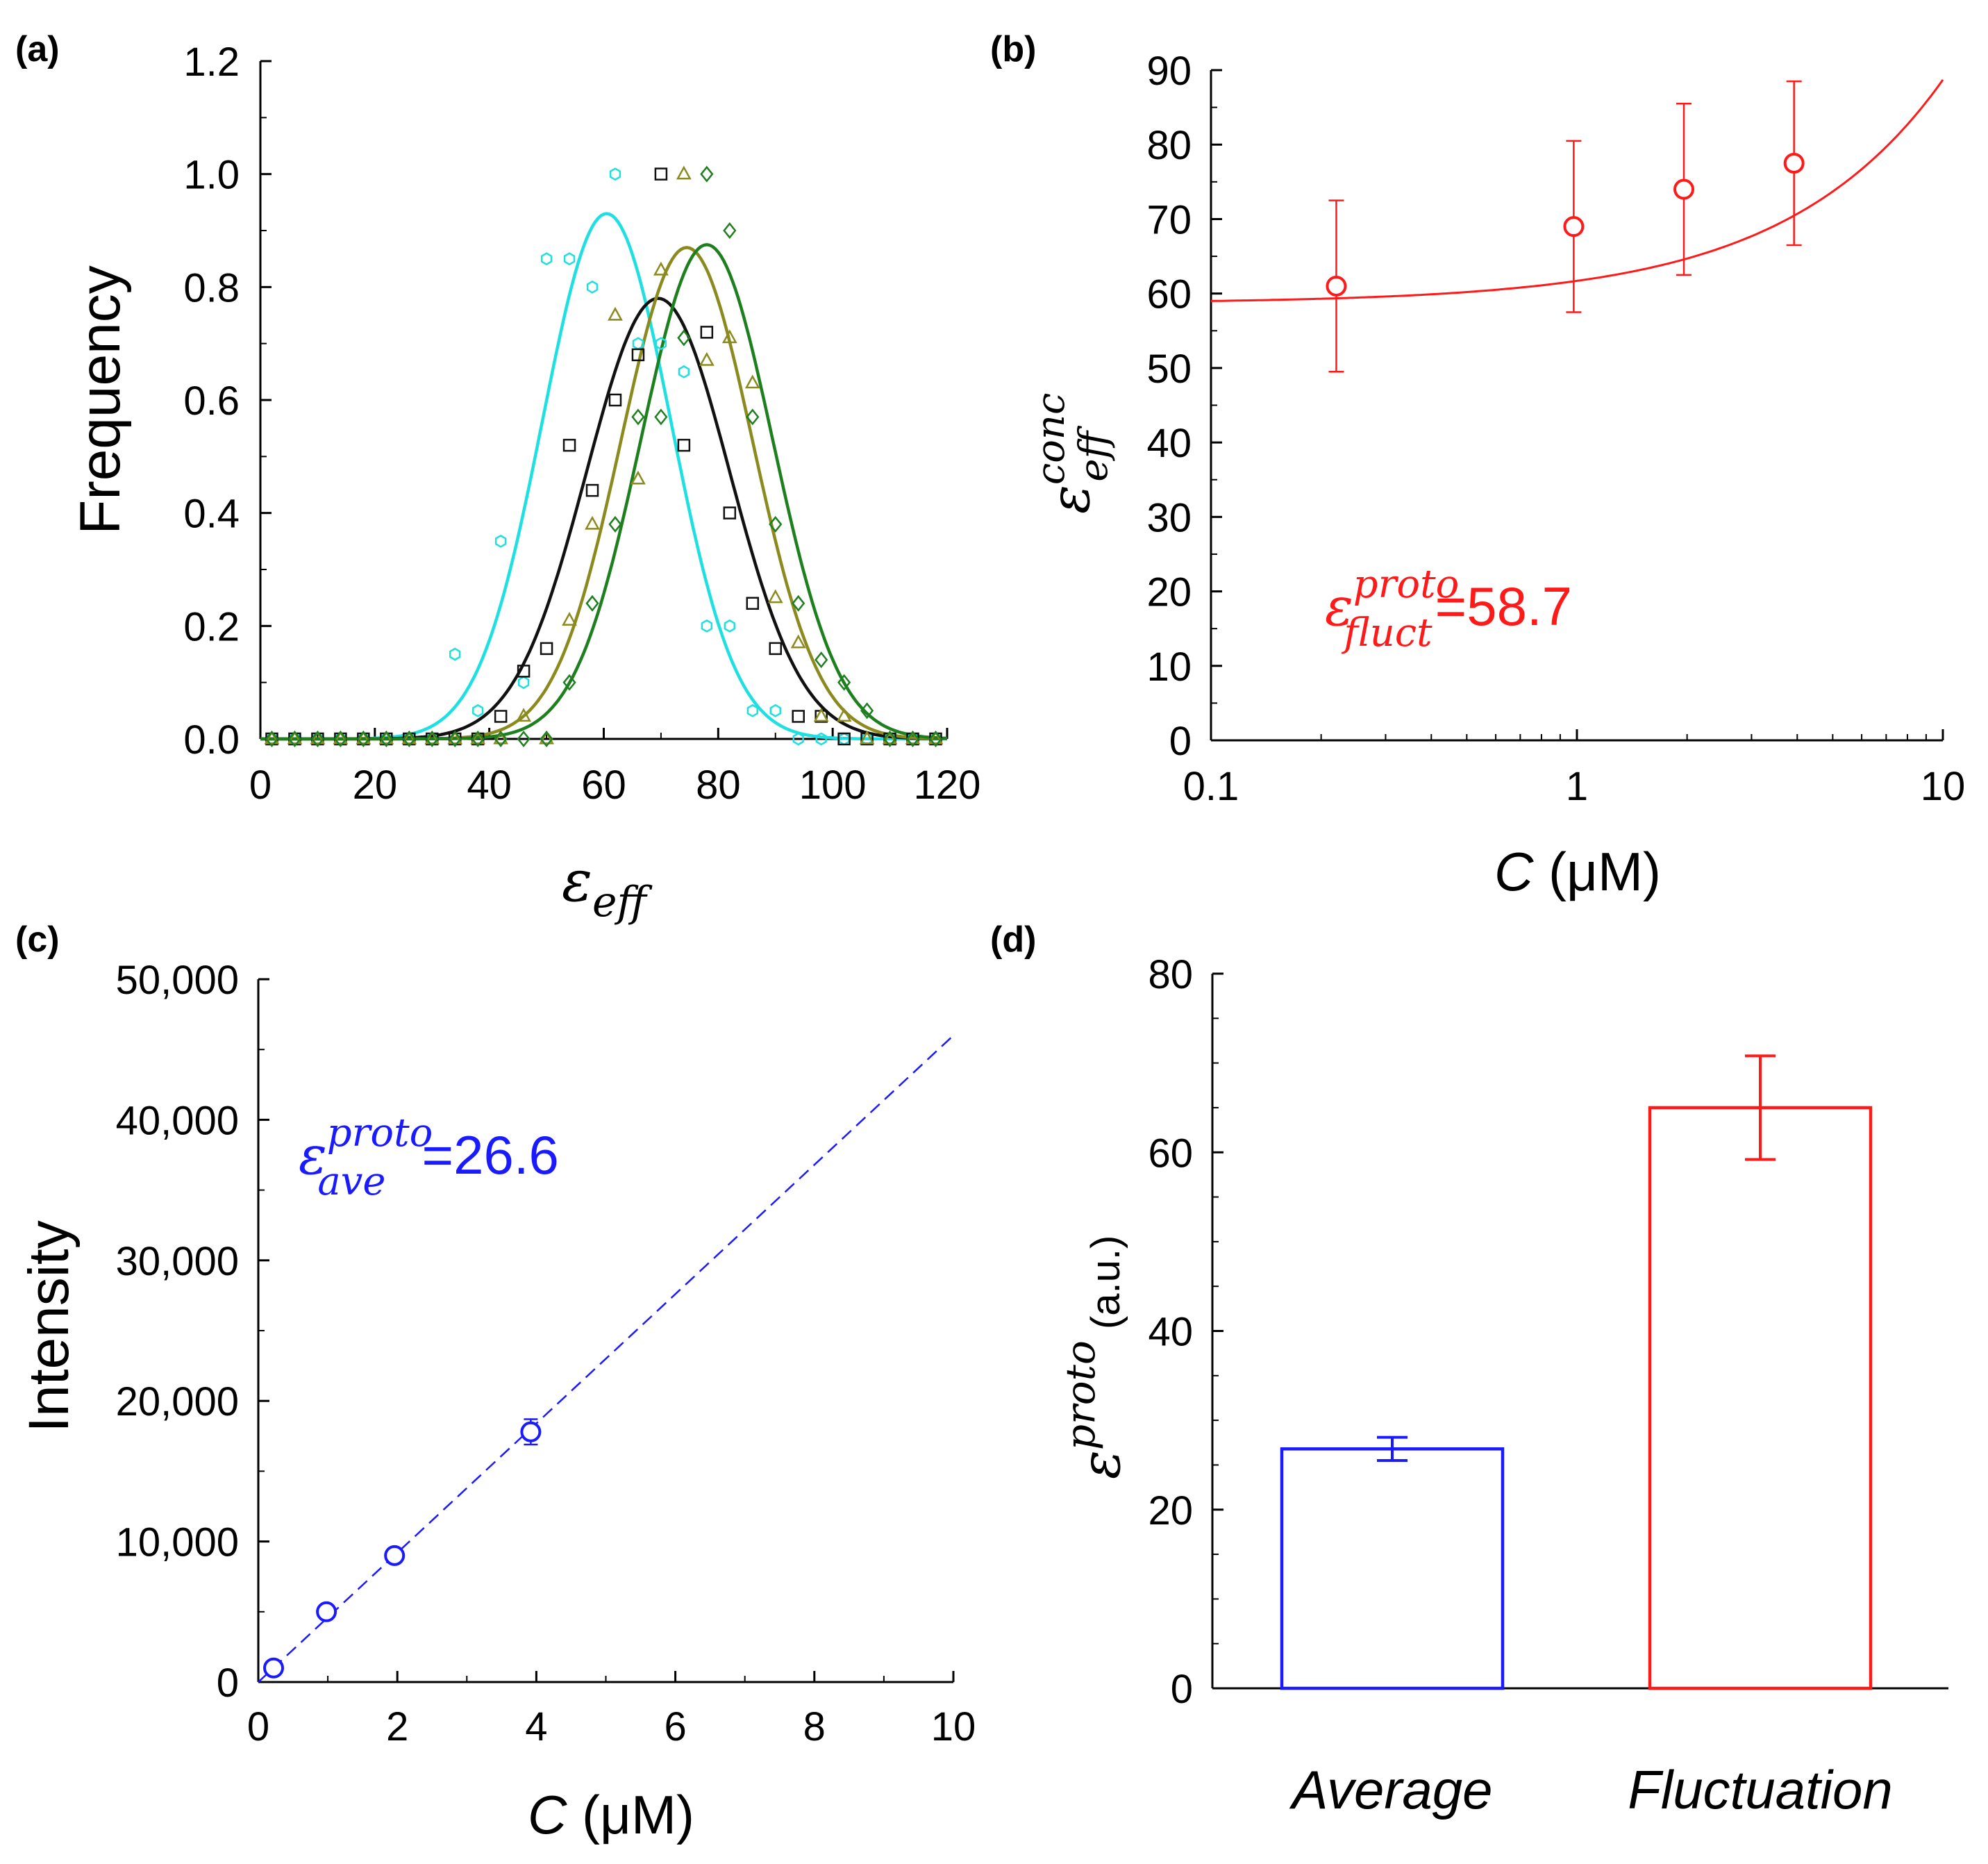 This screenshot has height=1864, width=1988. Describe the element at coordinates (351, 1181) in the screenshot. I see `panel-c-annotation-subscript: ave` at that location.